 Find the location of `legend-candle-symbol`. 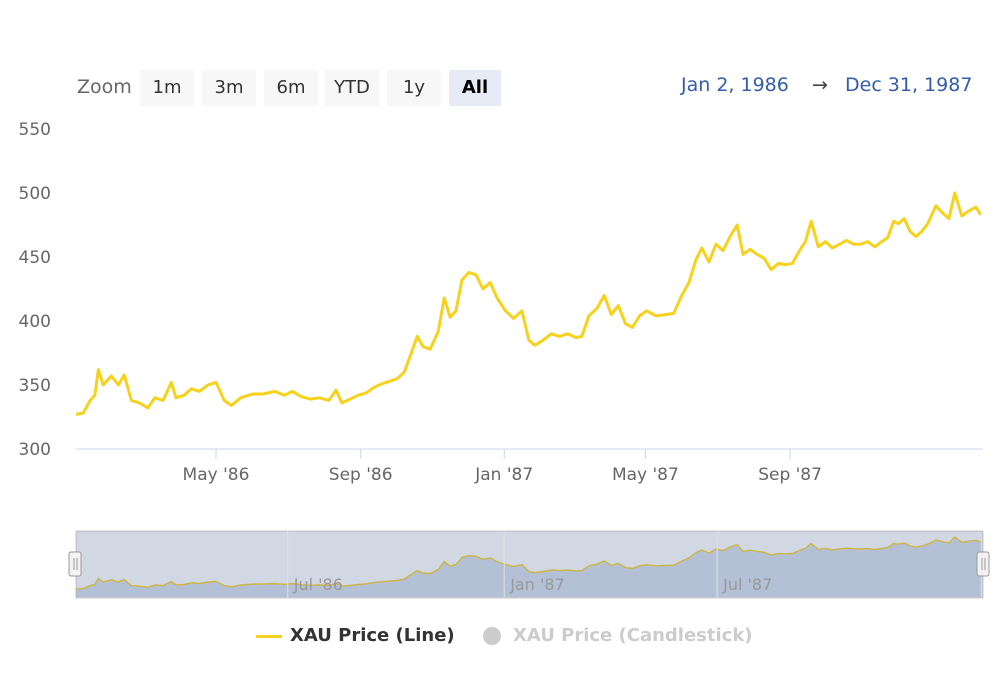

legend-candle-symbol is located at coordinates (492, 636).